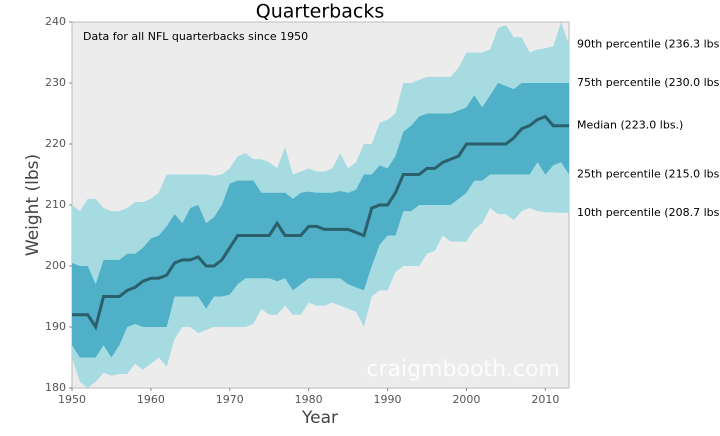 The image size is (720, 436). Describe the element at coordinates (309, 399) in the screenshot. I see `x-tick-label: 1980` at that location.